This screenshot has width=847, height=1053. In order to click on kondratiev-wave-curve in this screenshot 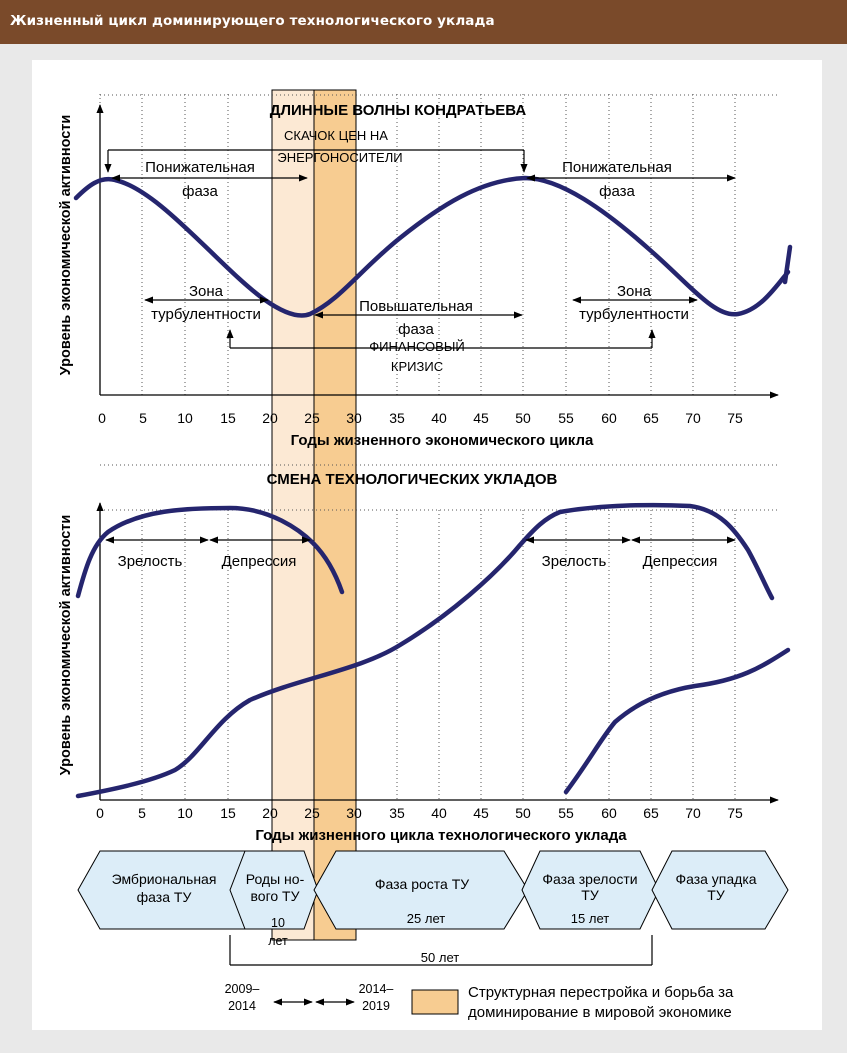, I will do `click(432, 246)`.